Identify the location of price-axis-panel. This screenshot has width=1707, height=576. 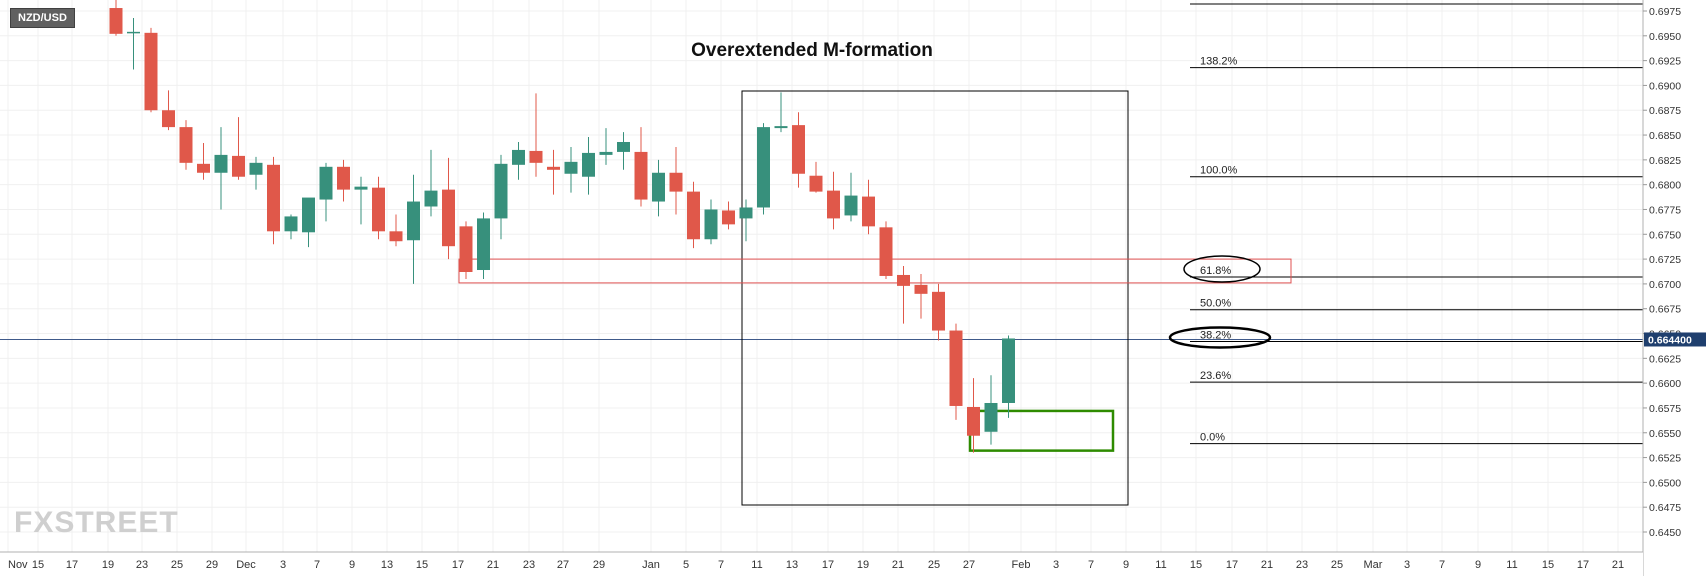
(1675, 288).